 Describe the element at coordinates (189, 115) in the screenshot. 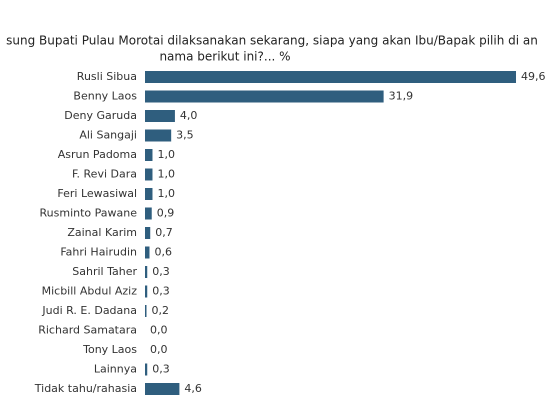

I see `value-label: 4,0` at that location.